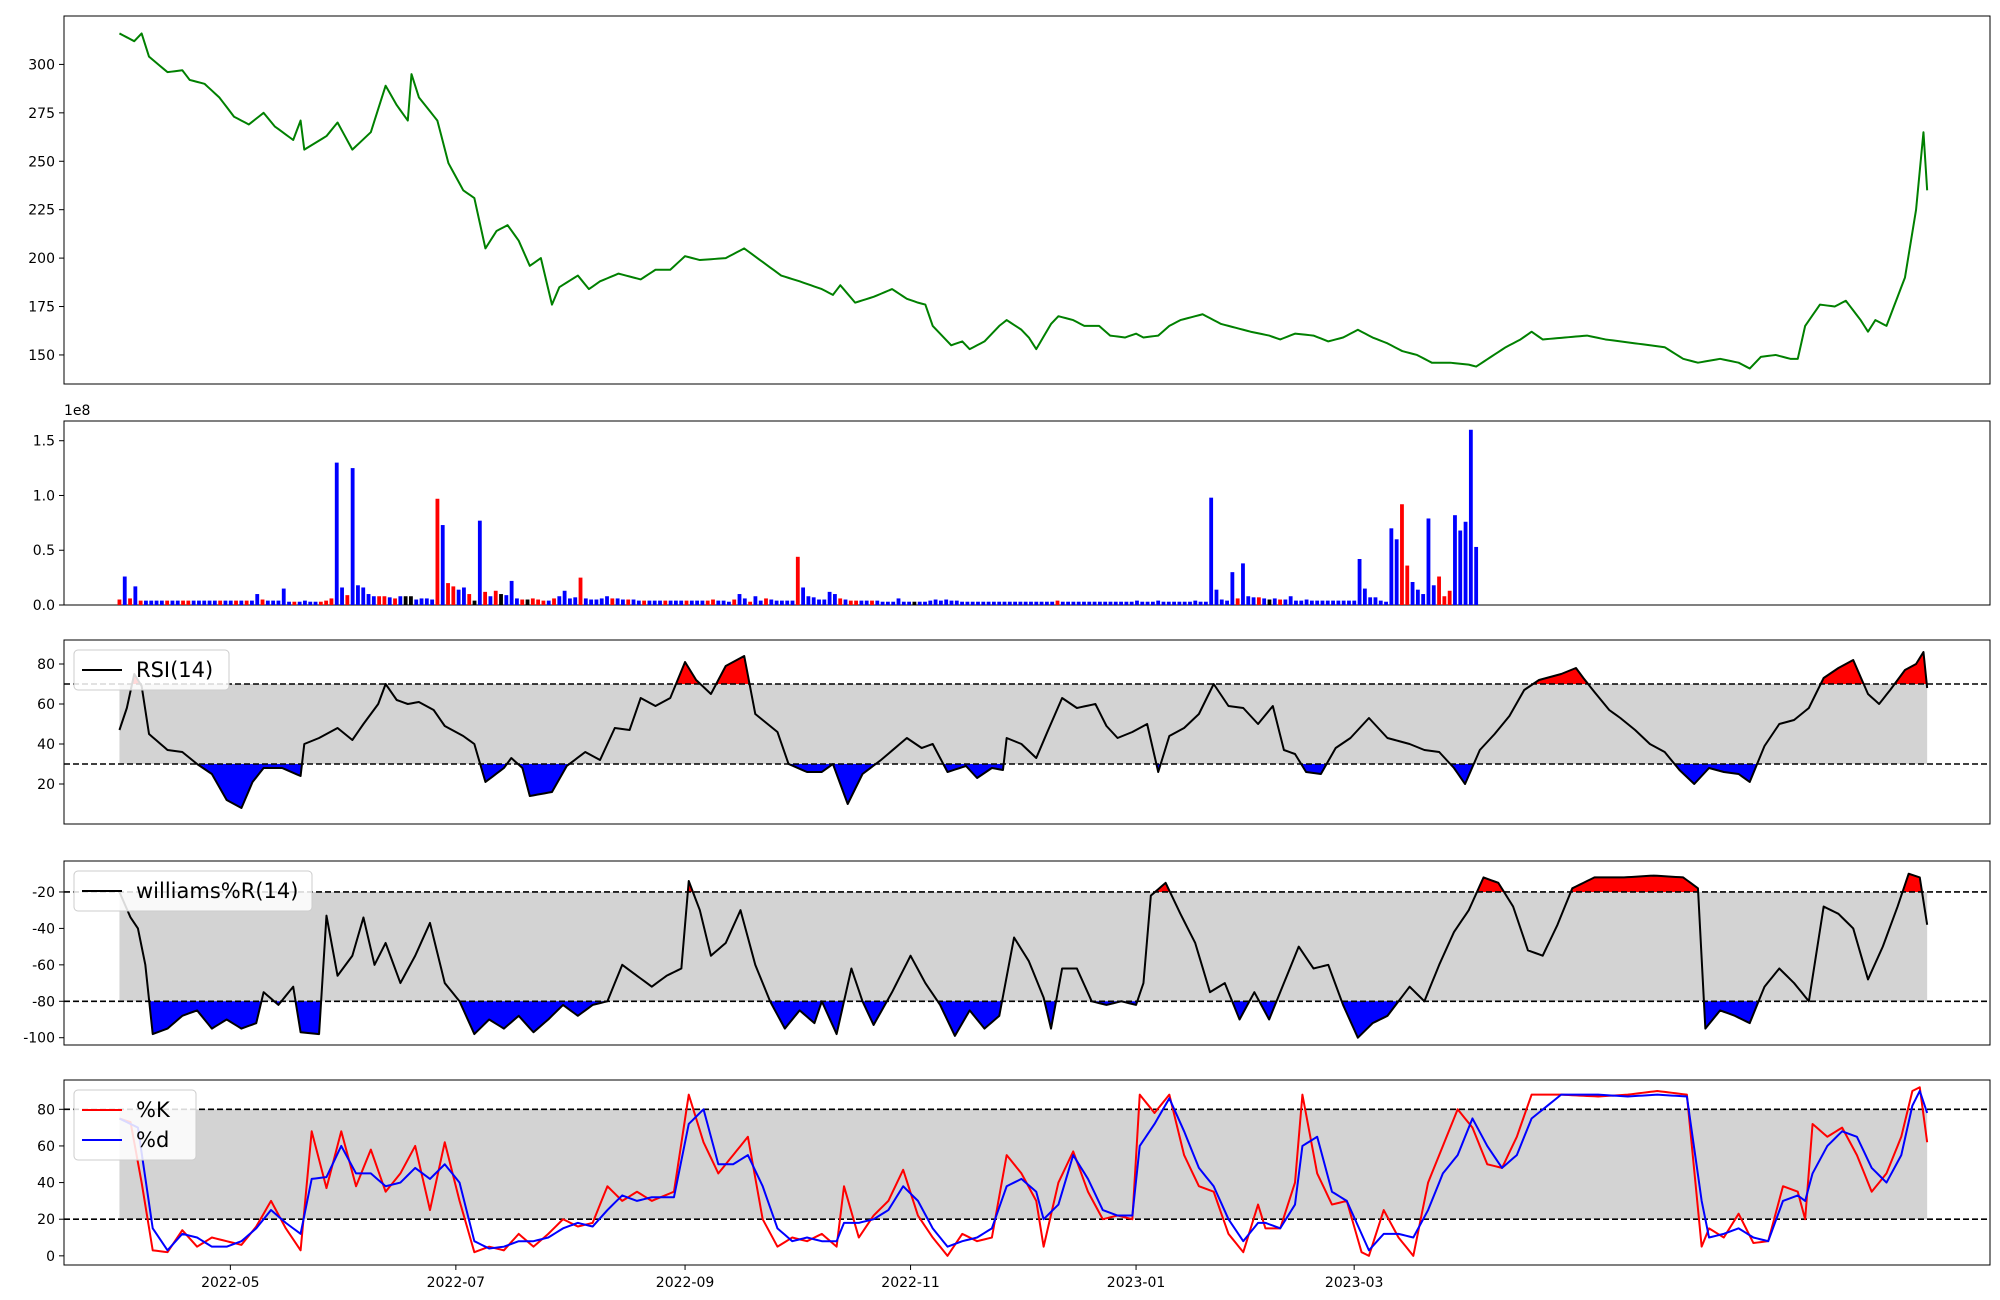 The width and height of the screenshot is (2000, 1300). I want to click on y-tick-label: 0, so click(50, 1257).